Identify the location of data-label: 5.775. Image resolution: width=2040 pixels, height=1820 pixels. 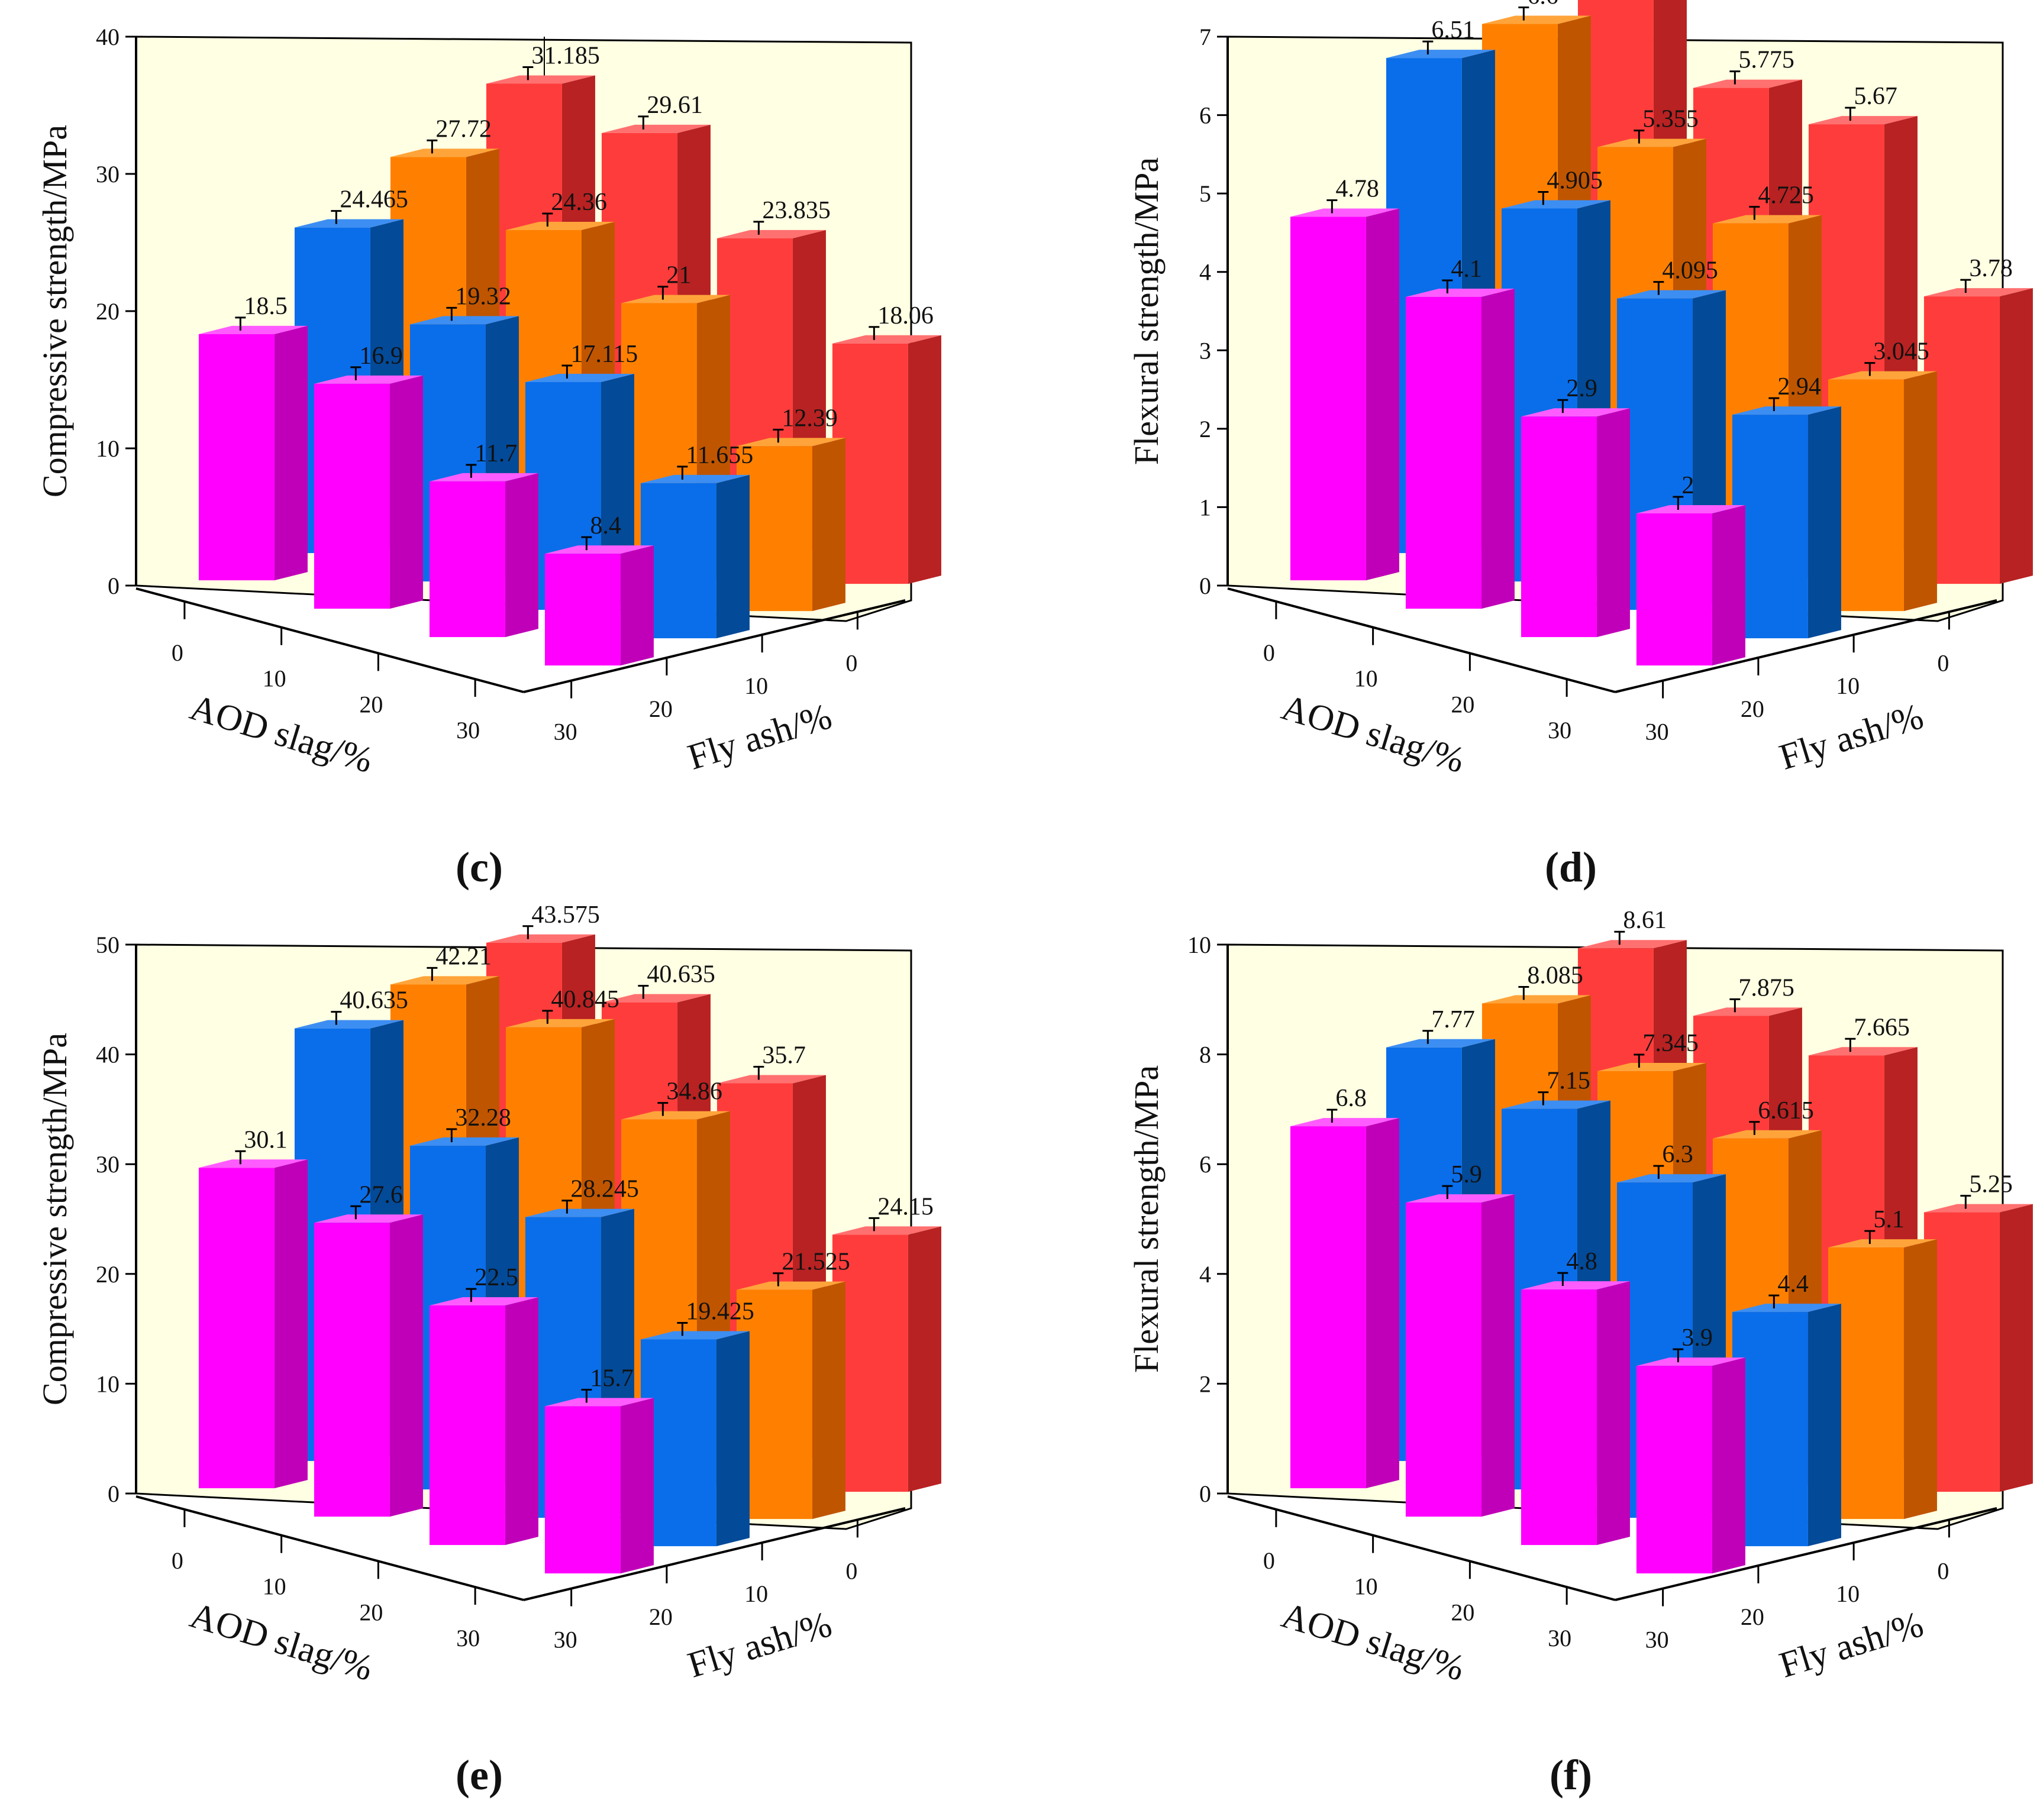
(1766, 60).